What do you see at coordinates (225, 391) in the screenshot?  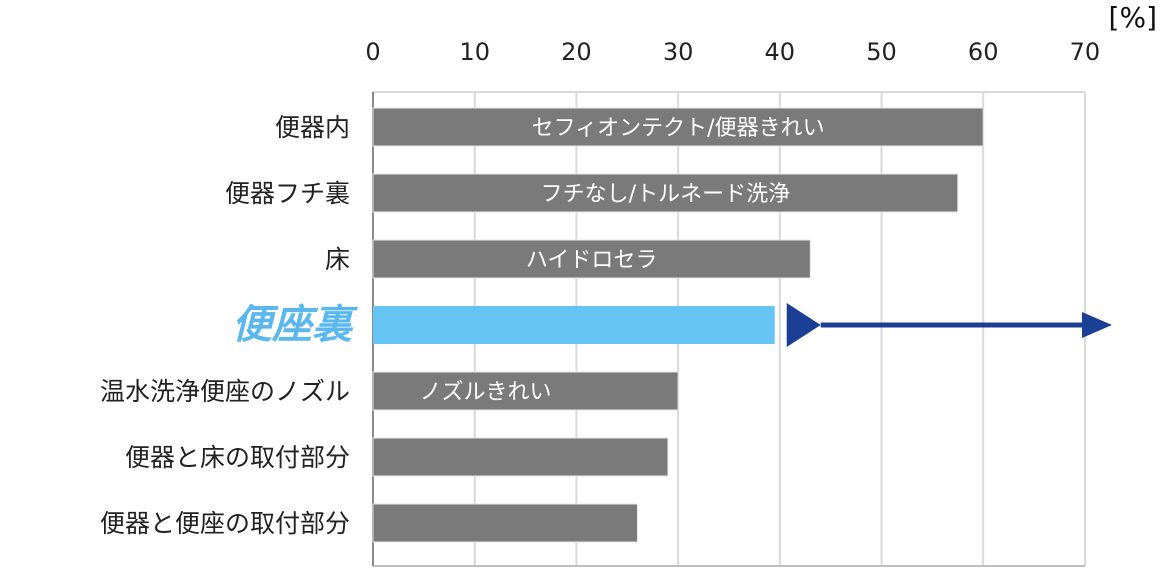 I see `category-label: 温水洗浄便座のノズル` at bounding box center [225, 391].